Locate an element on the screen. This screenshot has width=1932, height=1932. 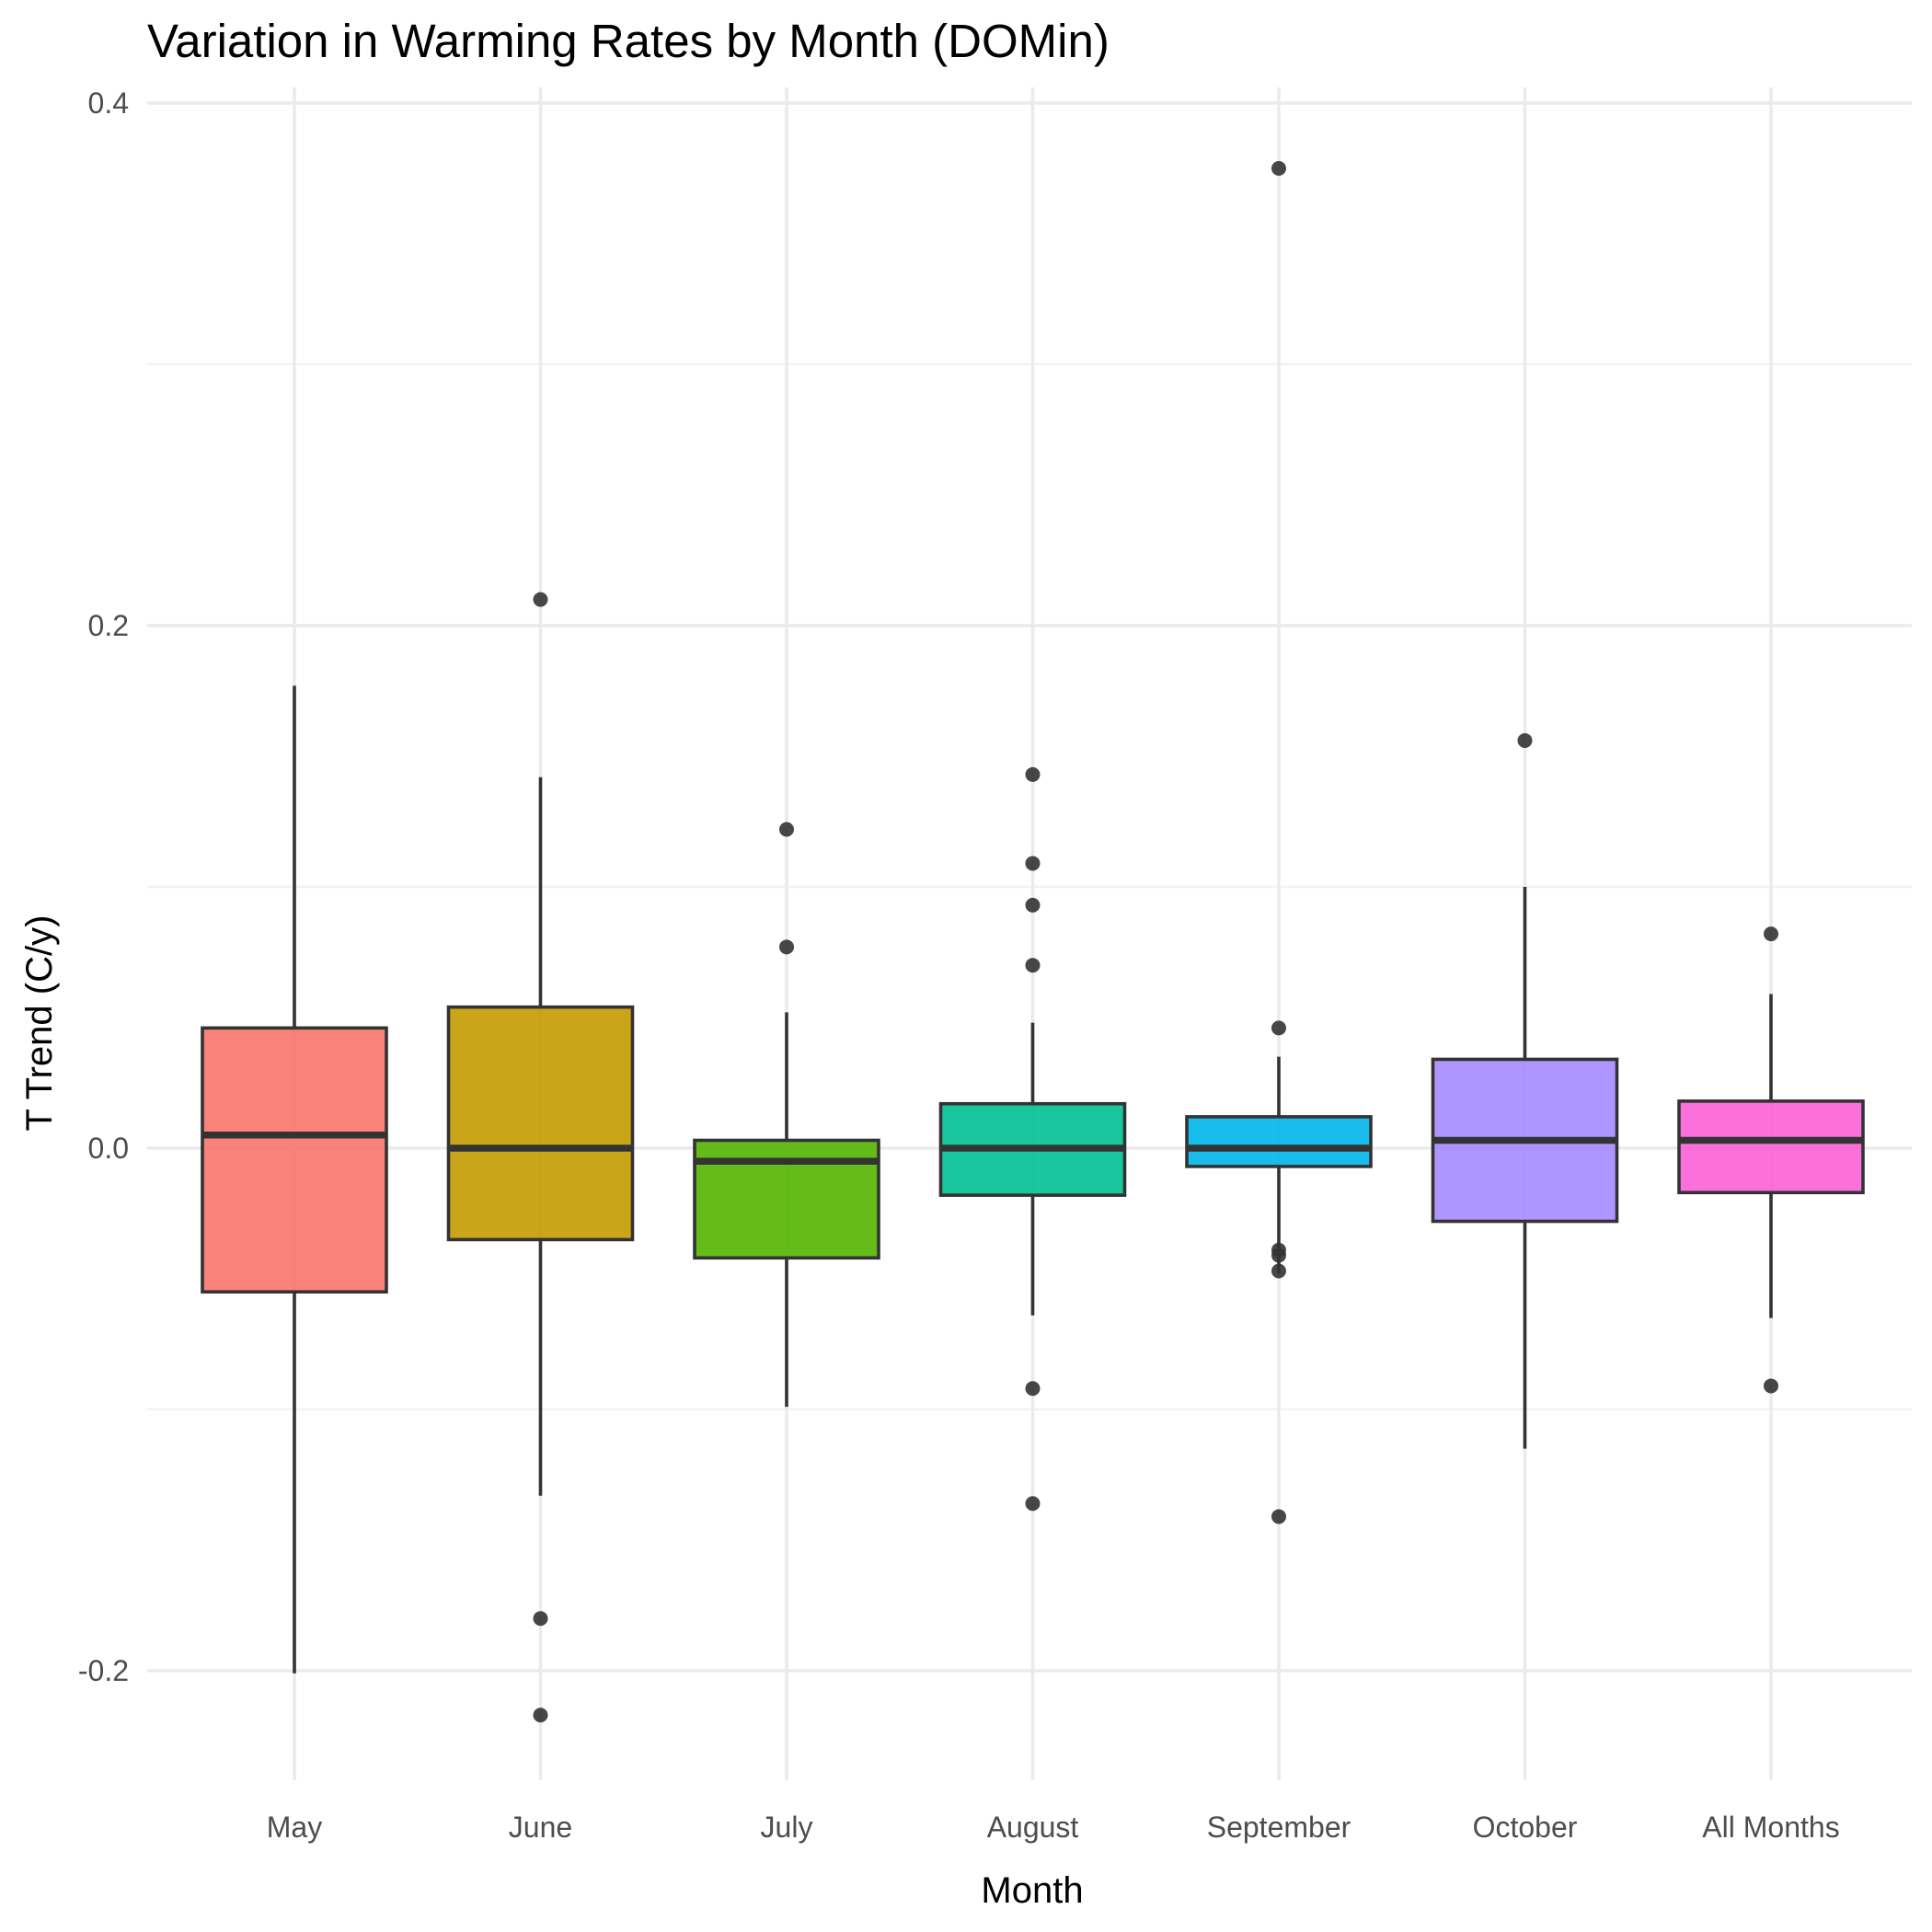
x-tick-label-4: September is located at coordinates (1279, 1827).